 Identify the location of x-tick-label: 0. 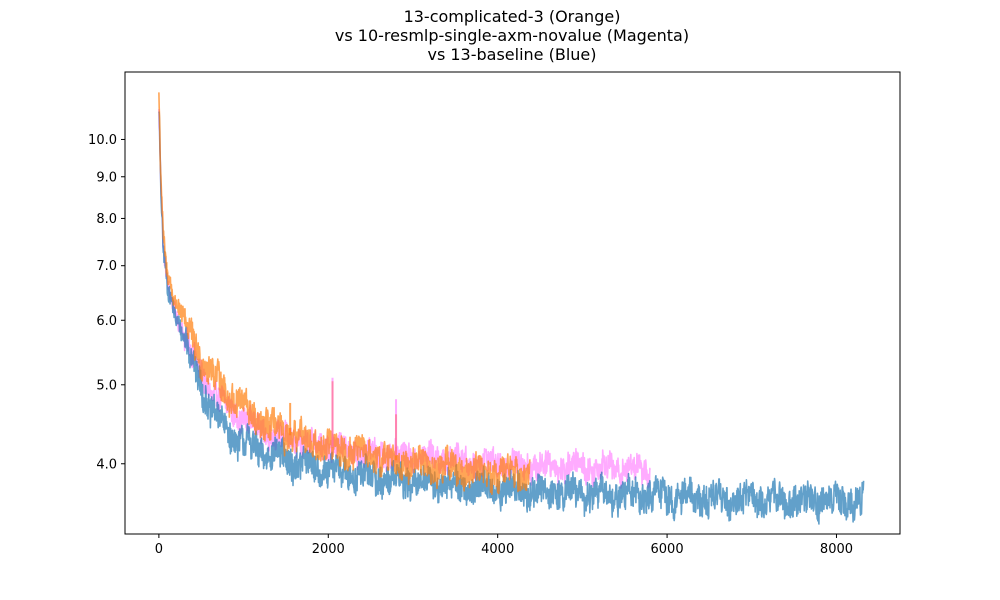
(159, 549).